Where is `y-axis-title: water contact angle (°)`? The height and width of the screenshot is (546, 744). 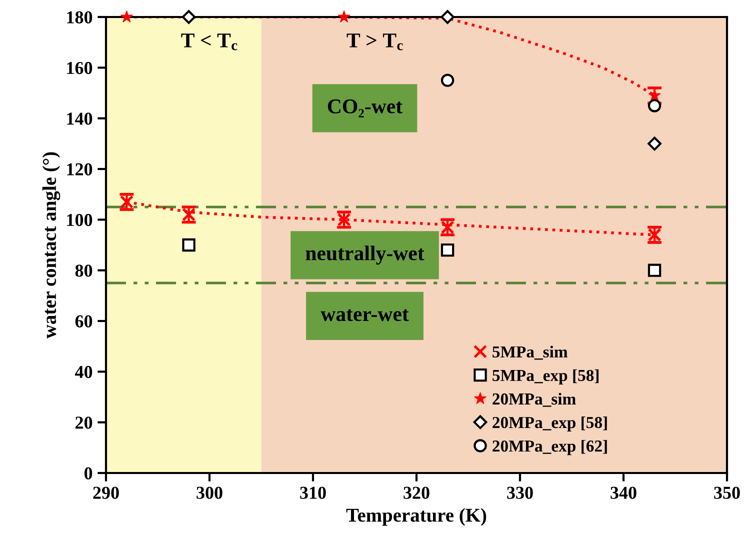
y-axis-title: water contact angle (°) is located at coordinates (51, 245).